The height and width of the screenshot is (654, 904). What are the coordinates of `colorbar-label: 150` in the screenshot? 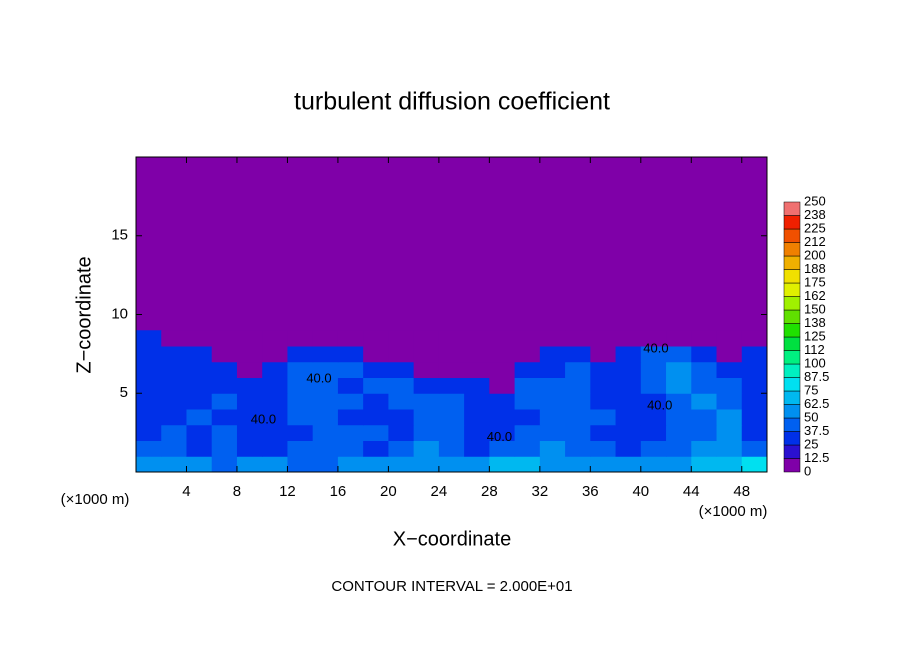 It's located at (815, 308).